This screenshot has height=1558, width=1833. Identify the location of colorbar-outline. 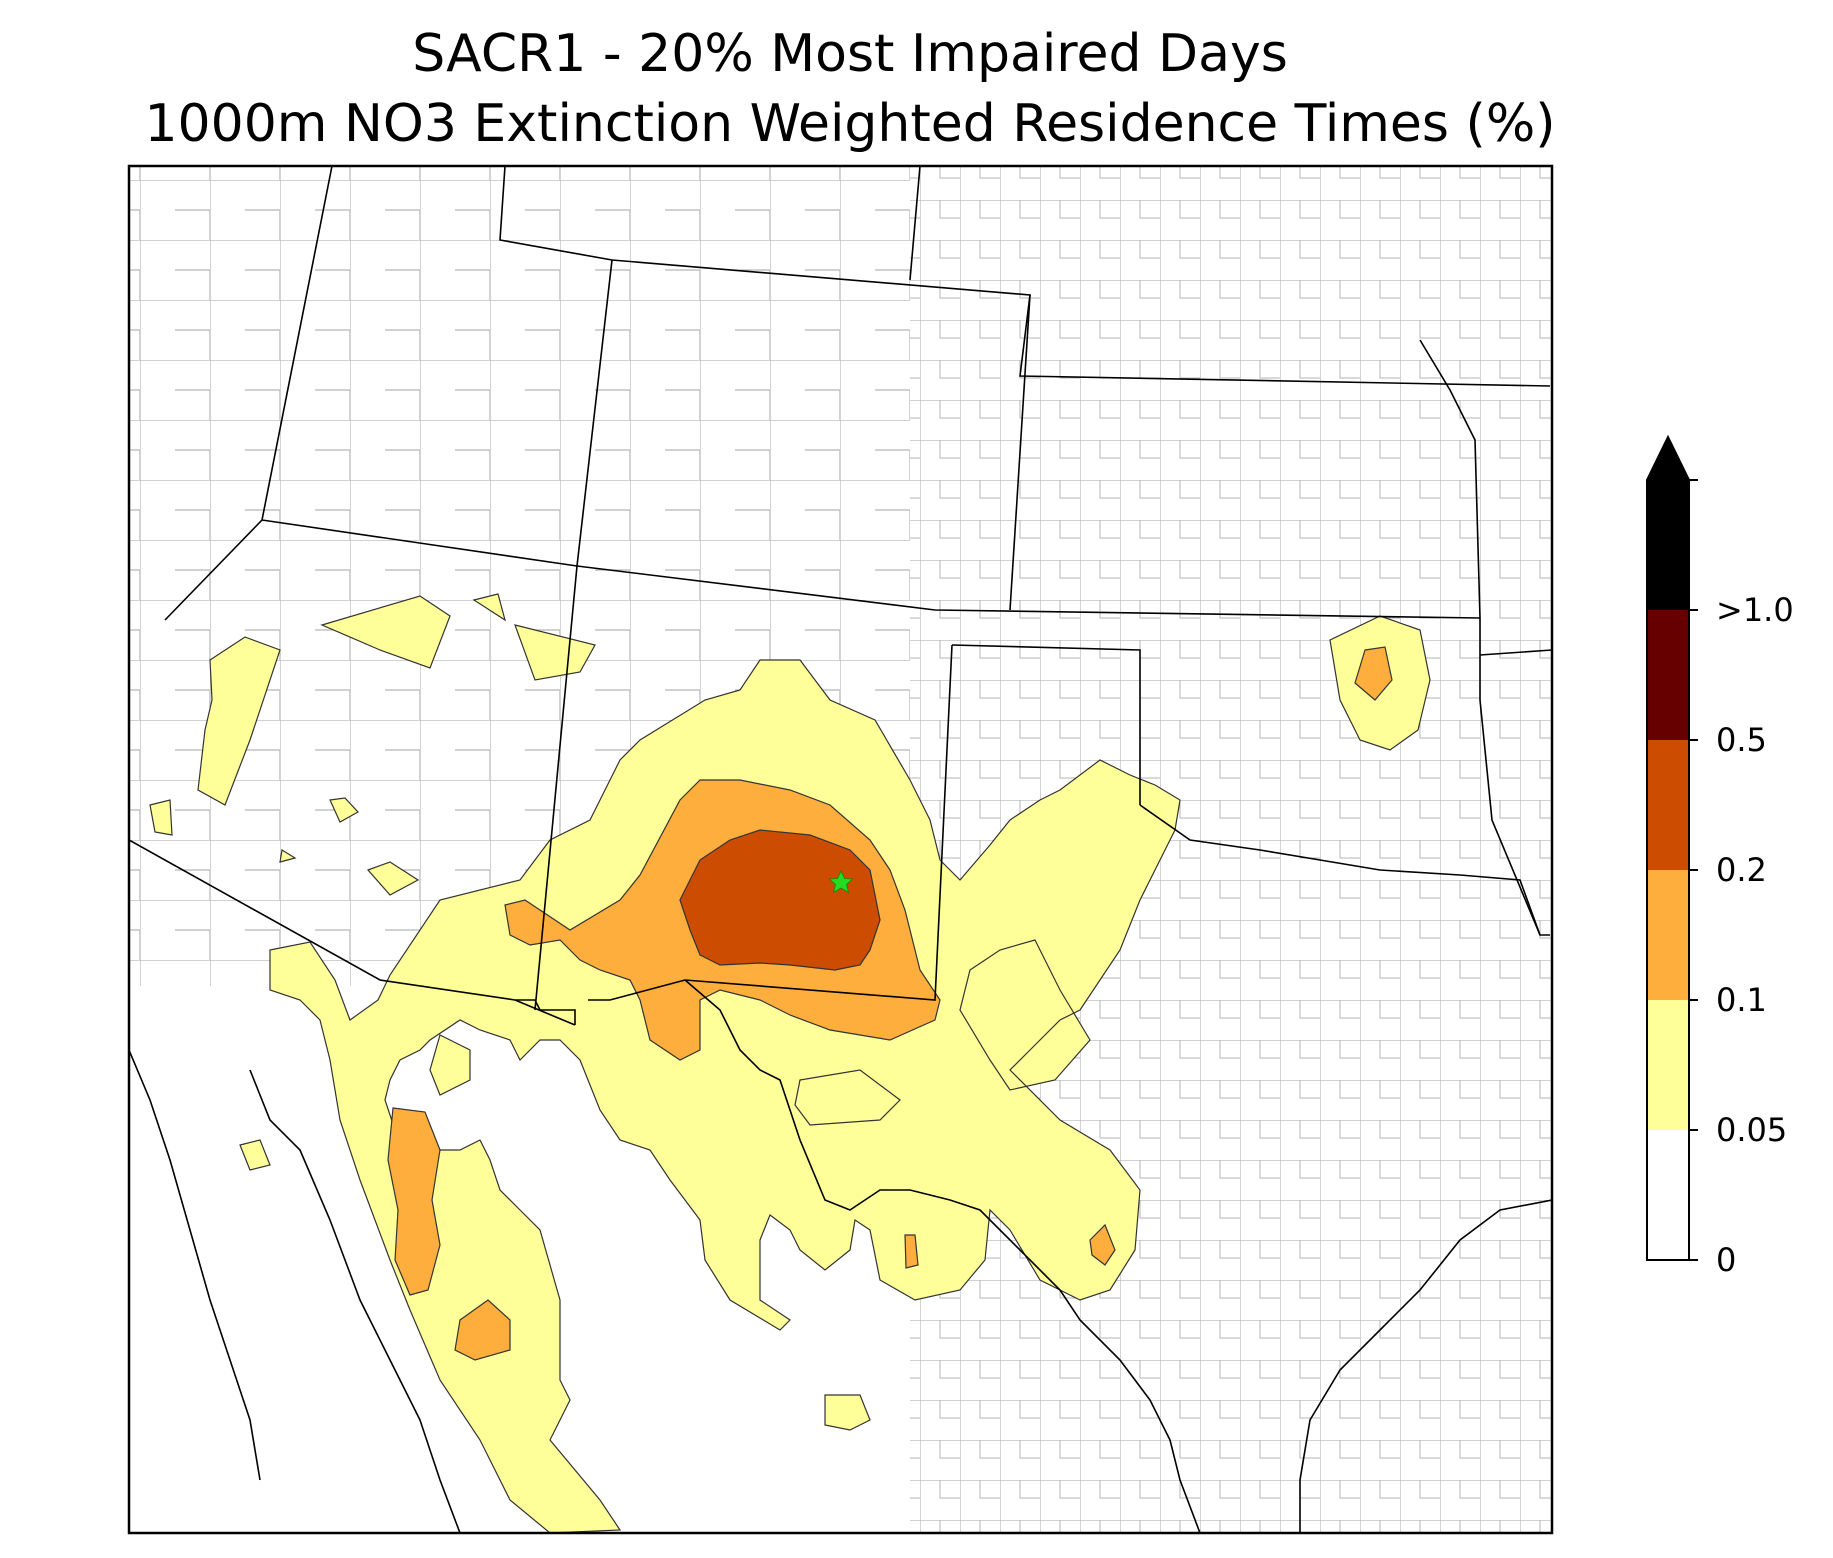
(1668, 847).